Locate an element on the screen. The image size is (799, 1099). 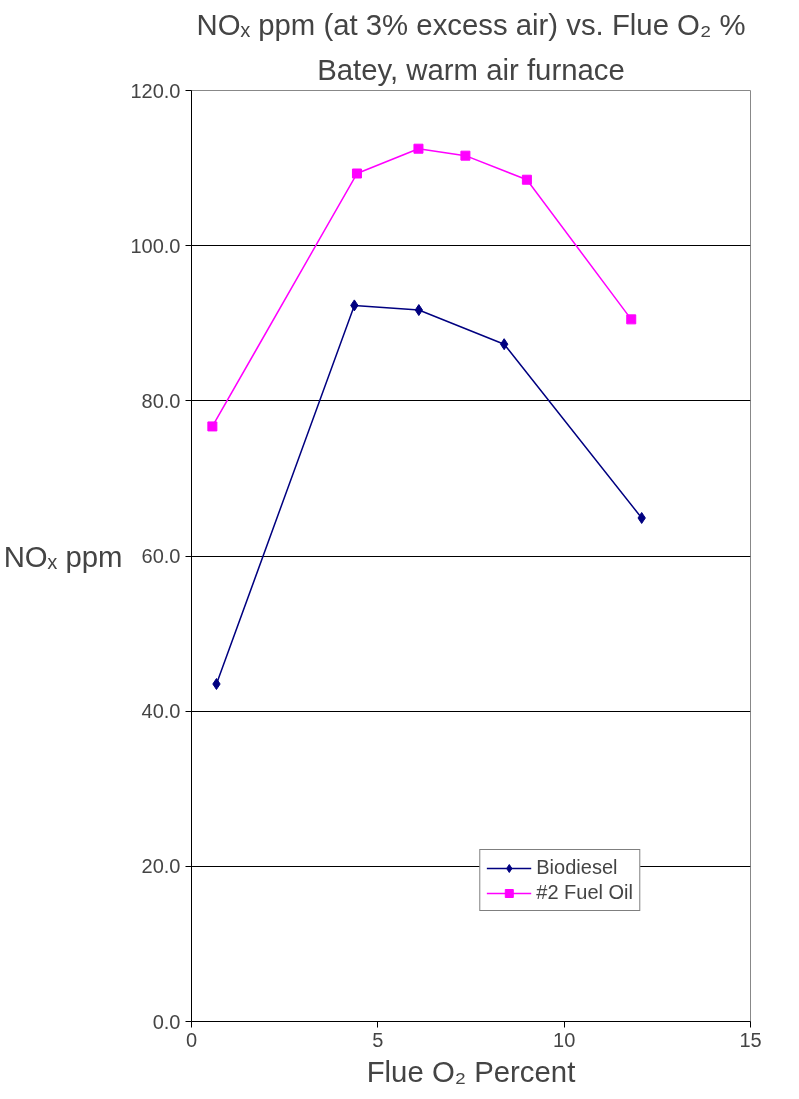
y-tick-label: 80.0 is located at coordinates (161, 400).